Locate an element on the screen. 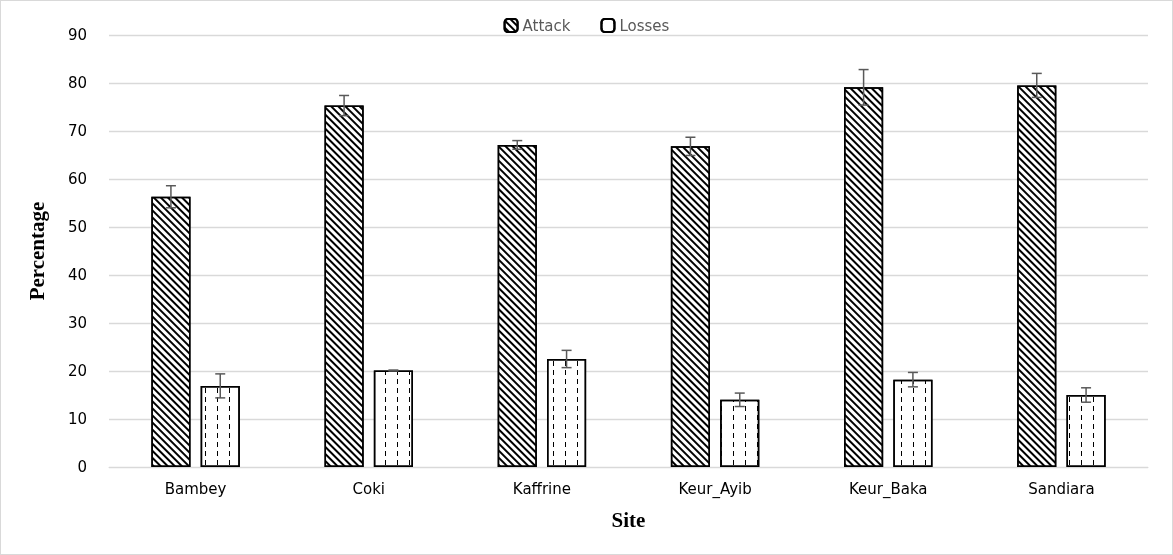 This screenshot has height=555, width=1173. y-tick-label: 0 is located at coordinates (82, 467).